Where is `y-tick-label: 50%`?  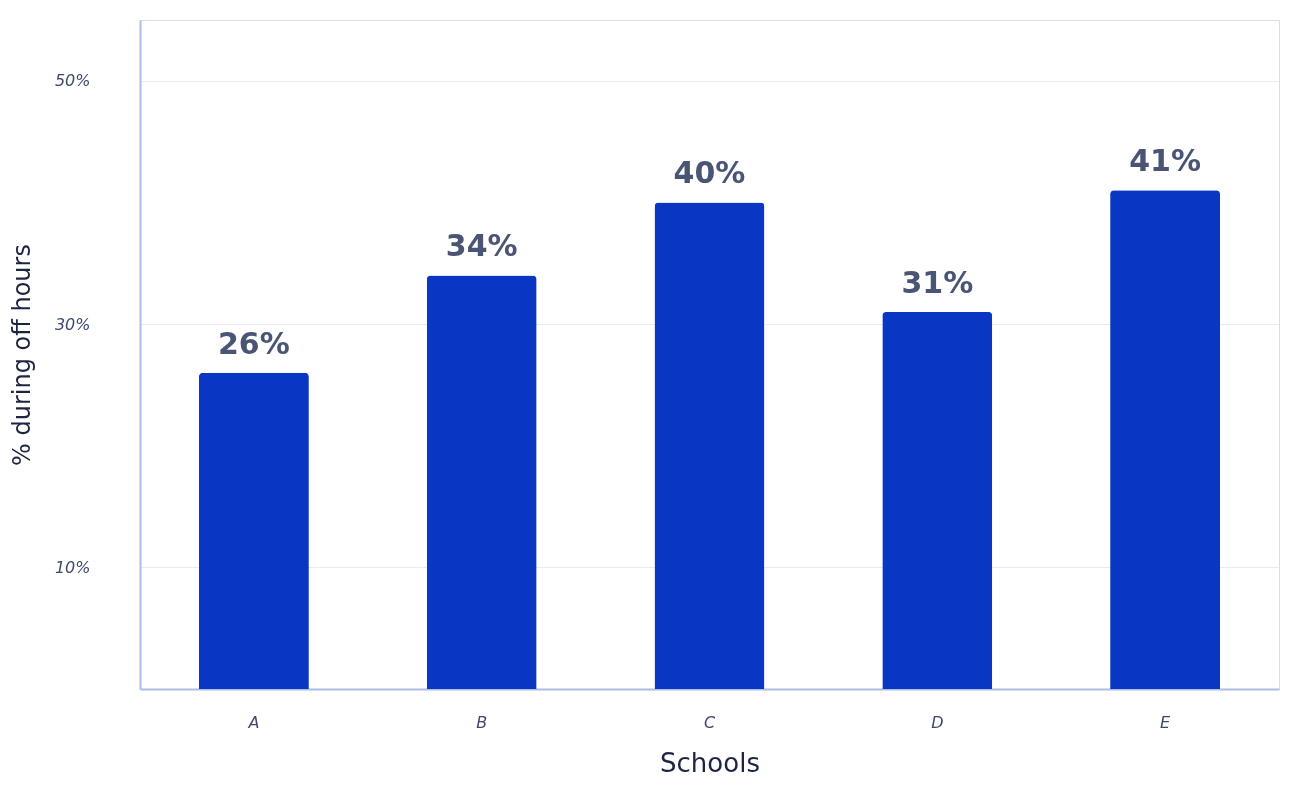 y-tick-label: 50% is located at coordinates (72, 81).